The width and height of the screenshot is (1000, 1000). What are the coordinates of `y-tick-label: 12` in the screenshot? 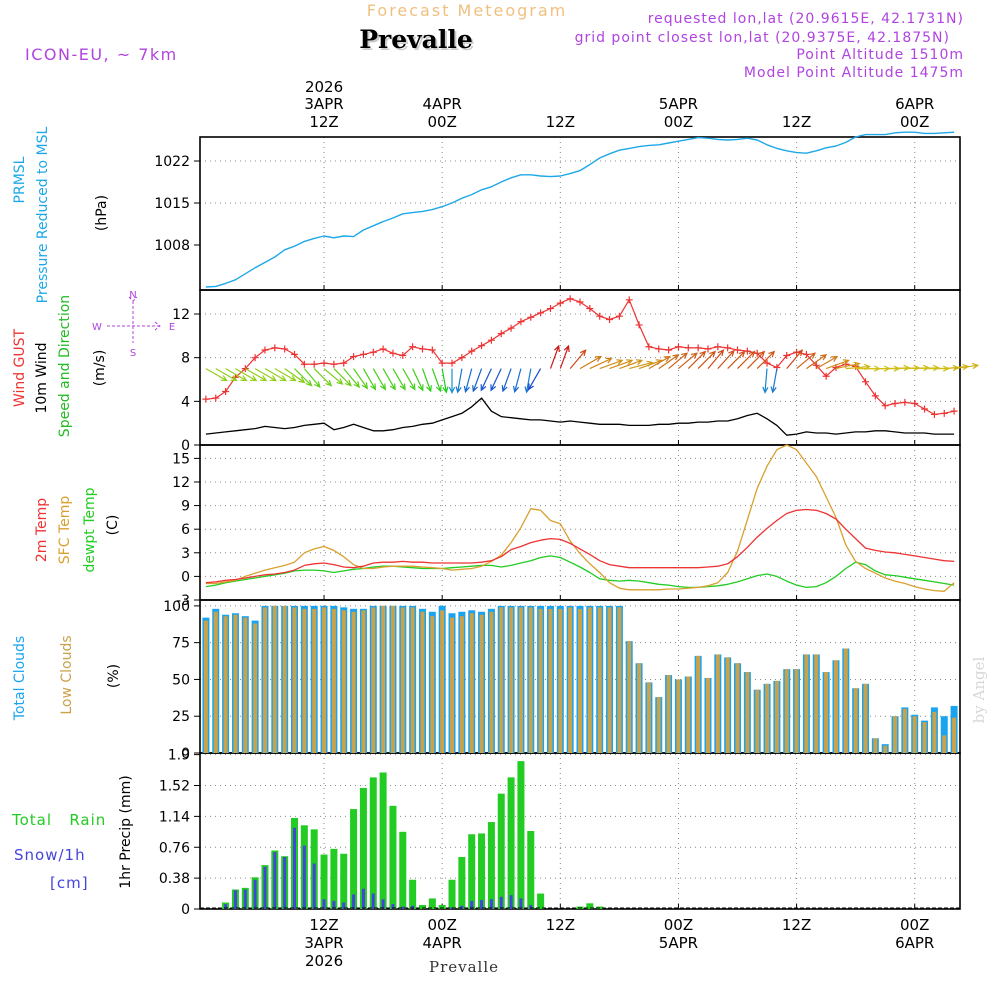 It's located at (181, 483).